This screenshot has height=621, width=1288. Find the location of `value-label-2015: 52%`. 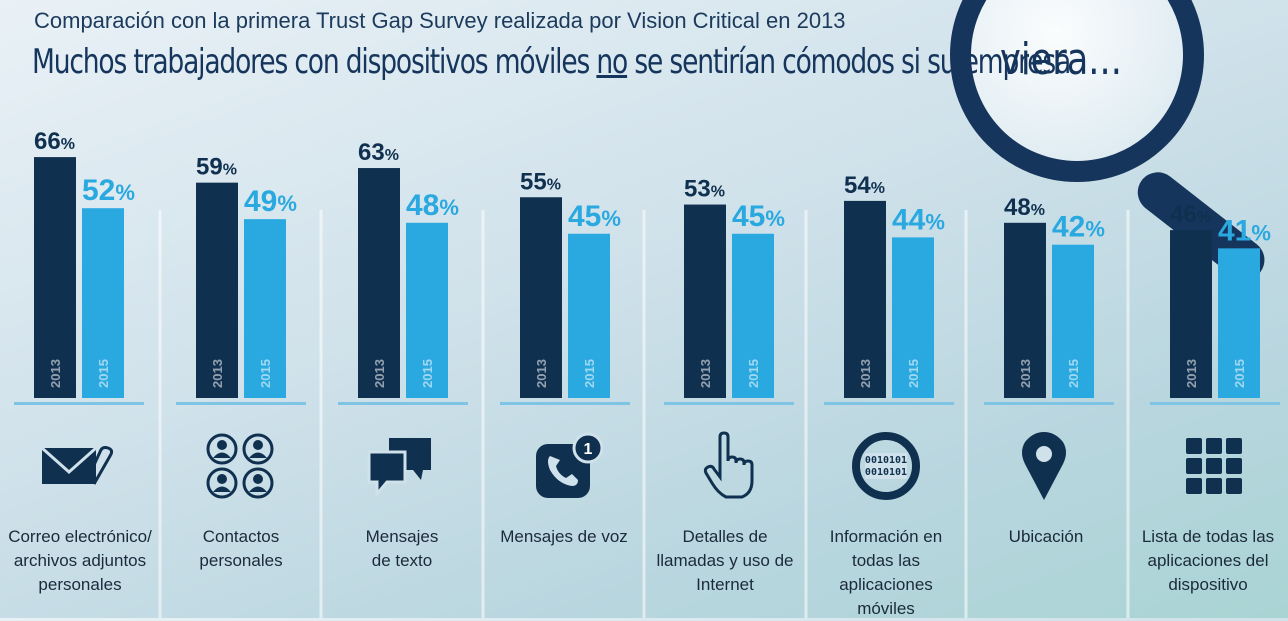

value-label-2015: 52% is located at coordinates (108, 190).